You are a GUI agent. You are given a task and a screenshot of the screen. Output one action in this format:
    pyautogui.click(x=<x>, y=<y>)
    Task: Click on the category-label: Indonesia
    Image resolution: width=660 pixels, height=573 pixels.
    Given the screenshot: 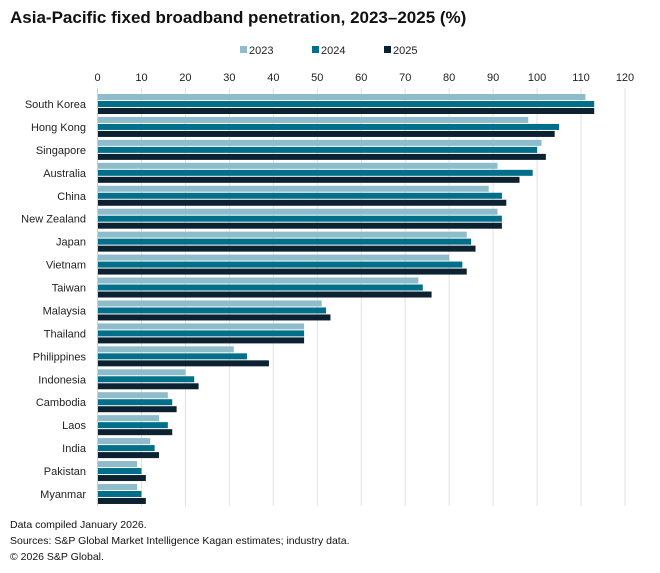 What is the action you would take?
    pyautogui.click(x=62, y=380)
    